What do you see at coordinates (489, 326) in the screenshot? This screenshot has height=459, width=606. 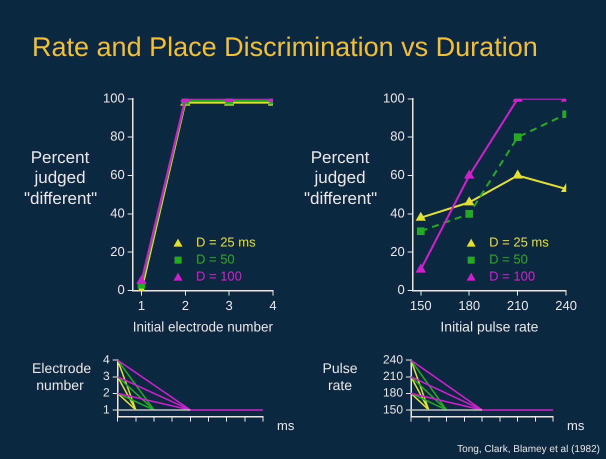 I see `x-axis-title: Initial pulse rate` at bounding box center [489, 326].